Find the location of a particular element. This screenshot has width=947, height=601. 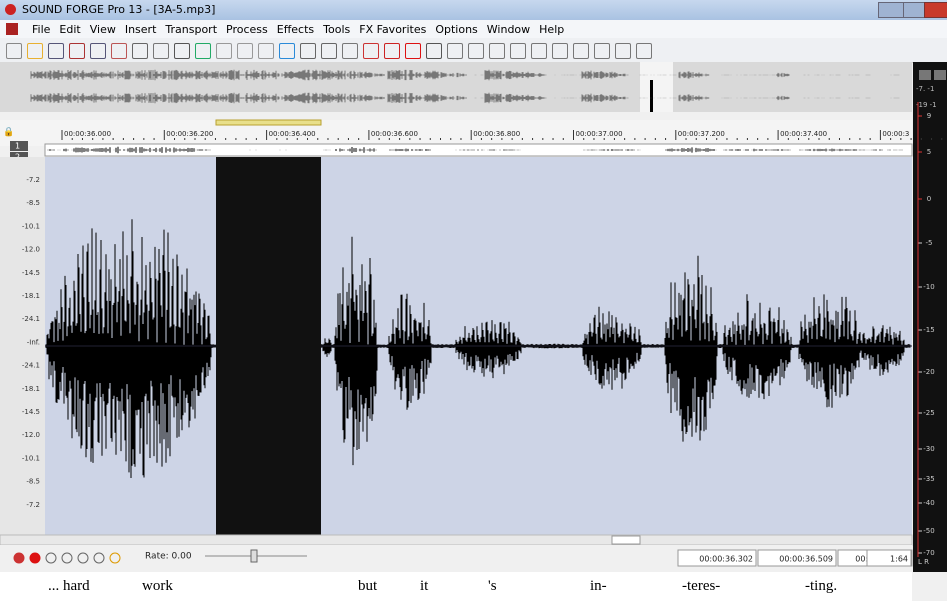

meter-label: -35 is located at coordinates (928, 479).